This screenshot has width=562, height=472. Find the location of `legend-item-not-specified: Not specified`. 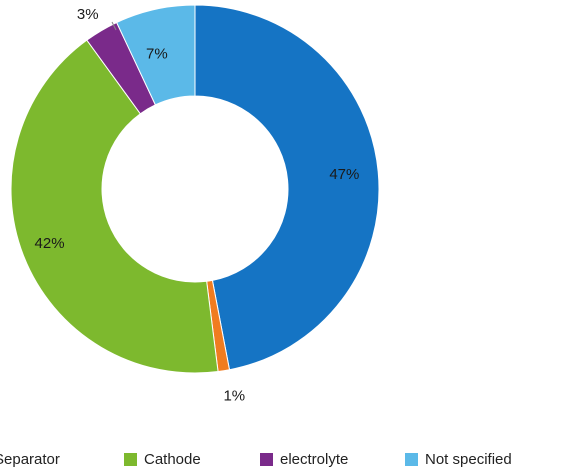

legend-item-not-specified: Not specified is located at coordinates (458, 459).